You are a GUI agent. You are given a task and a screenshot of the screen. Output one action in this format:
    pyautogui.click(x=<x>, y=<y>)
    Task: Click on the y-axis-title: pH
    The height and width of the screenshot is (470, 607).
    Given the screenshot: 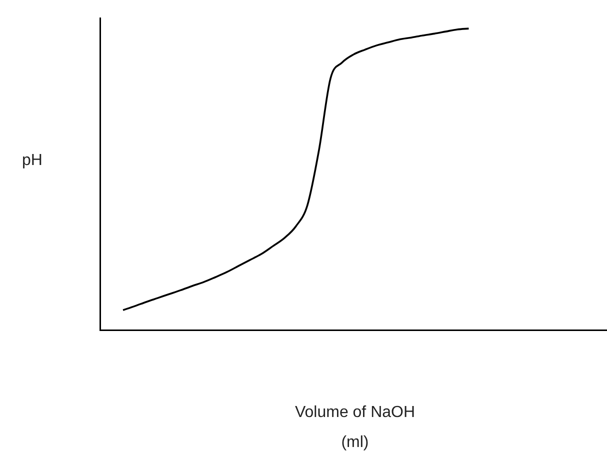 What is the action you would take?
    pyautogui.click(x=32, y=161)
    